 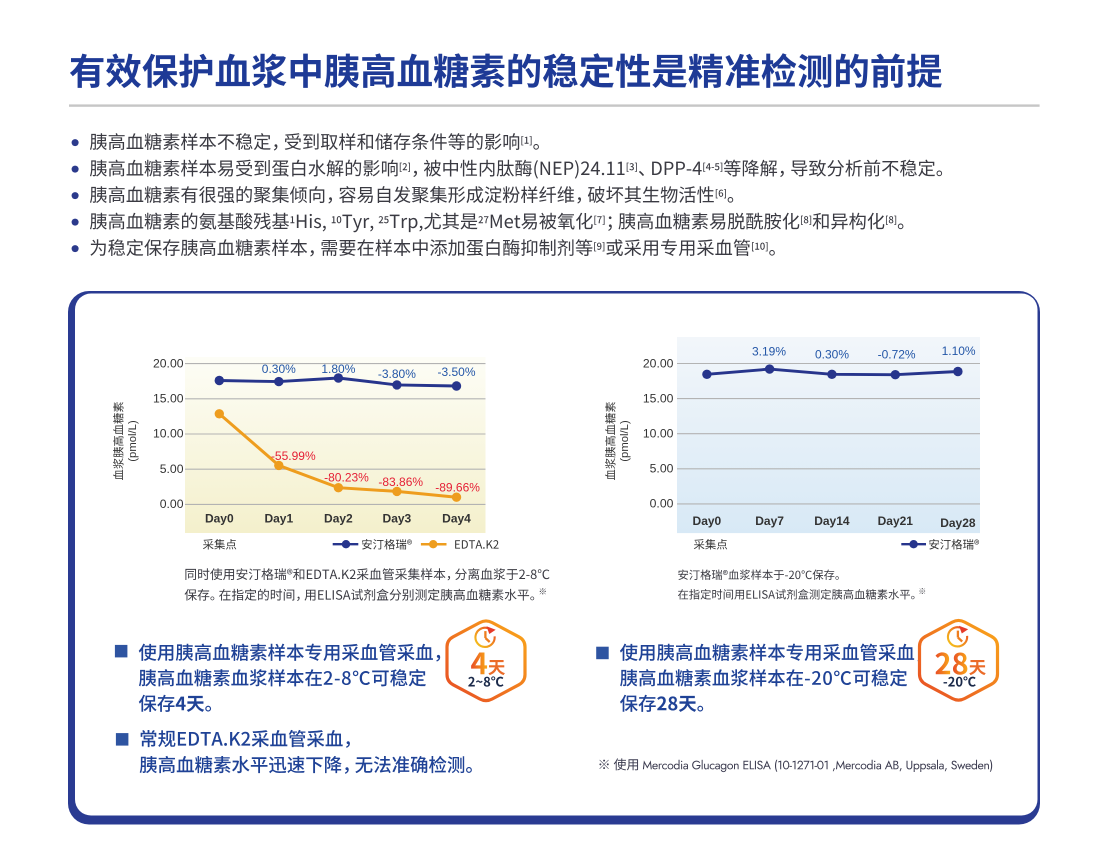 I want to click on svg-text: -0.72%, so click(x=897, y=354).